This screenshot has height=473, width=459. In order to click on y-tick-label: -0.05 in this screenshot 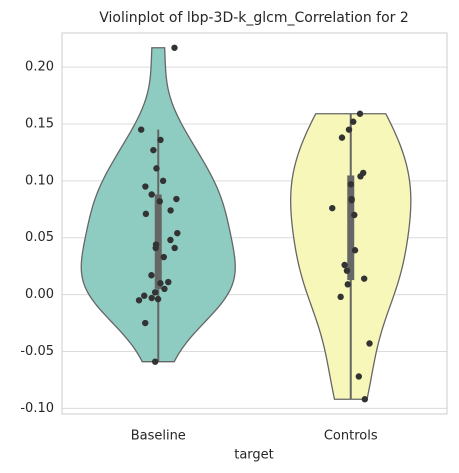, I will do `click(37, 351)`.